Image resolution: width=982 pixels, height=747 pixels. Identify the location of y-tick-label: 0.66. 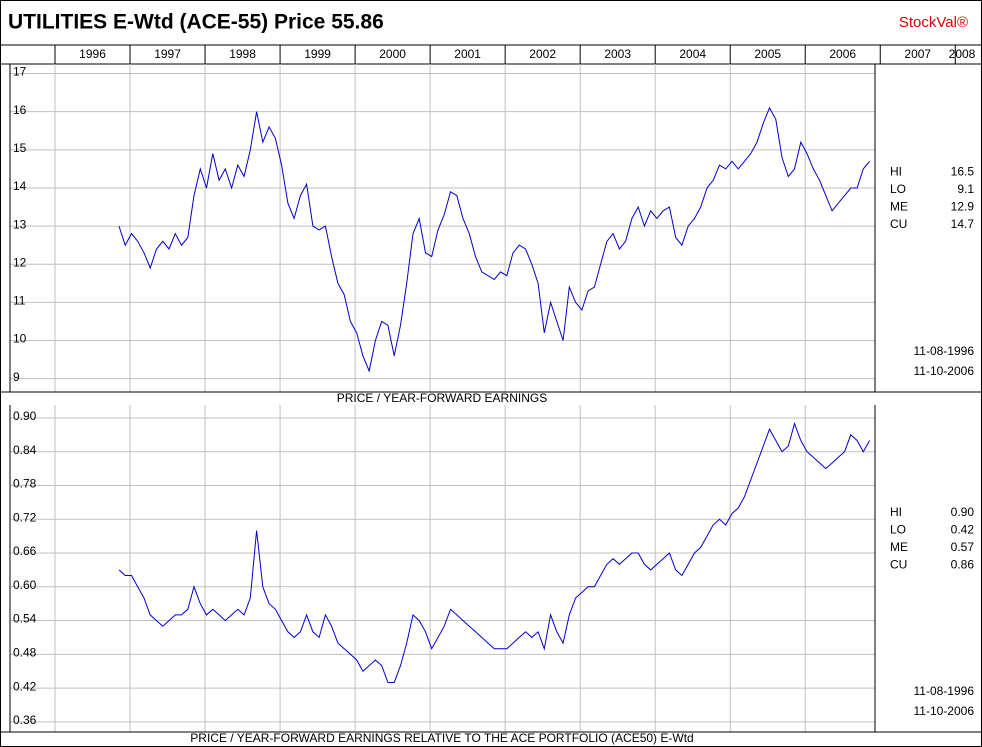
(25, 551).